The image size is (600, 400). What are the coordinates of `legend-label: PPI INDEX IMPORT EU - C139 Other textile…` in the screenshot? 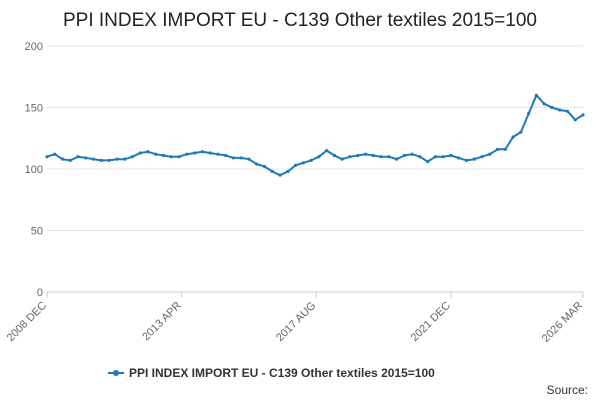 It's located at (282, 373).